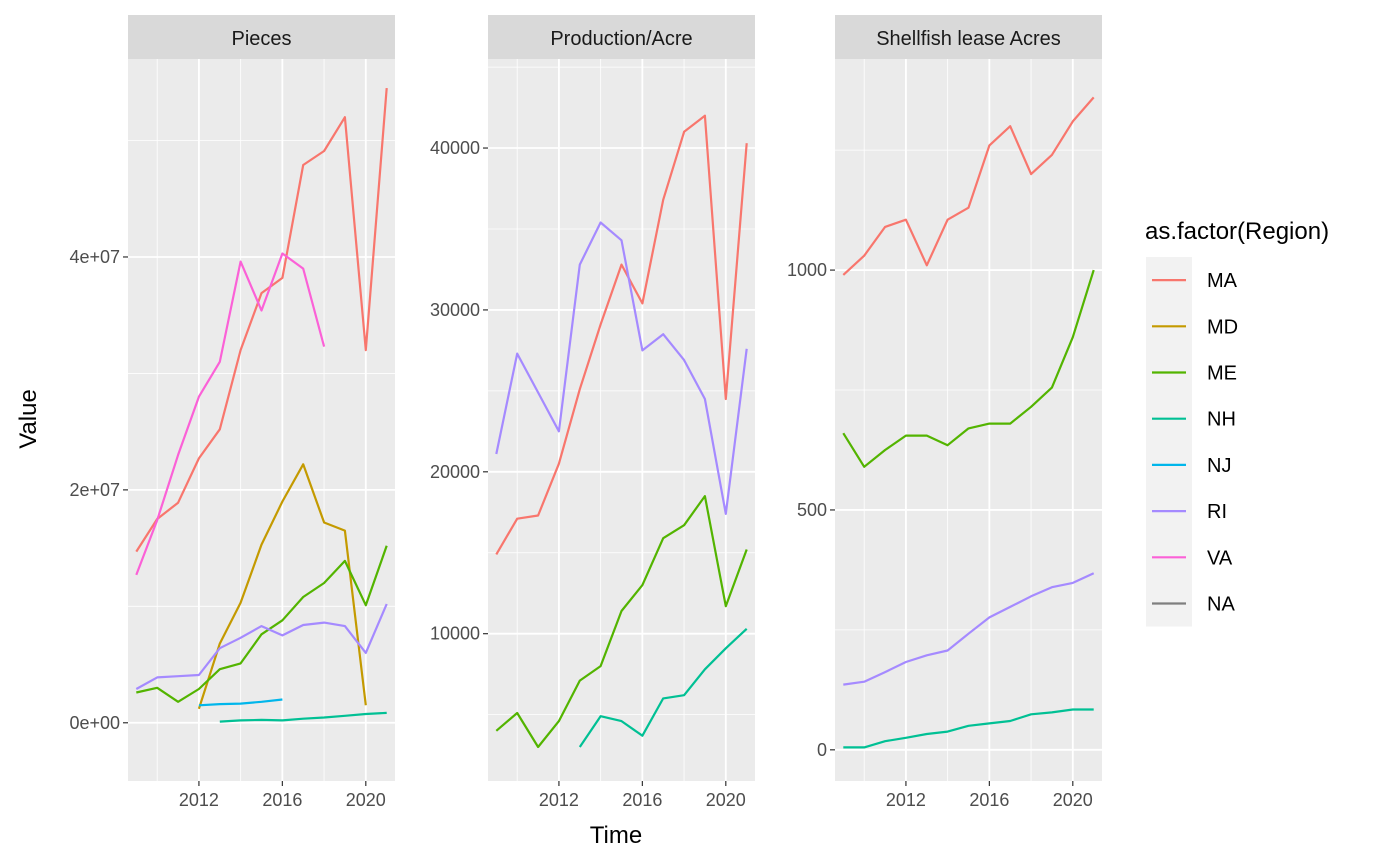 Image resolution: width=1400 pixels, height=865 pixels. I want to click on y-tick-label: 10000, so click(455, 634).